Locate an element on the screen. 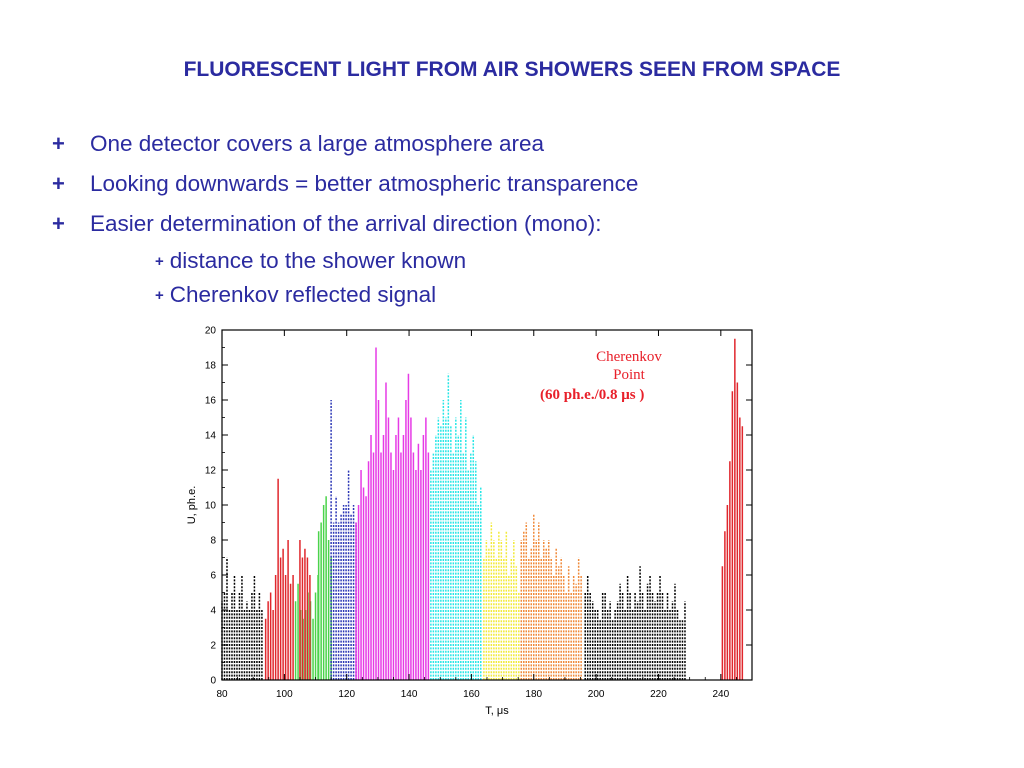 This screenshot has height=768, width=1024. cherenkov-annotation-title: Cherenkov Point is located at coordinates (629, 366).